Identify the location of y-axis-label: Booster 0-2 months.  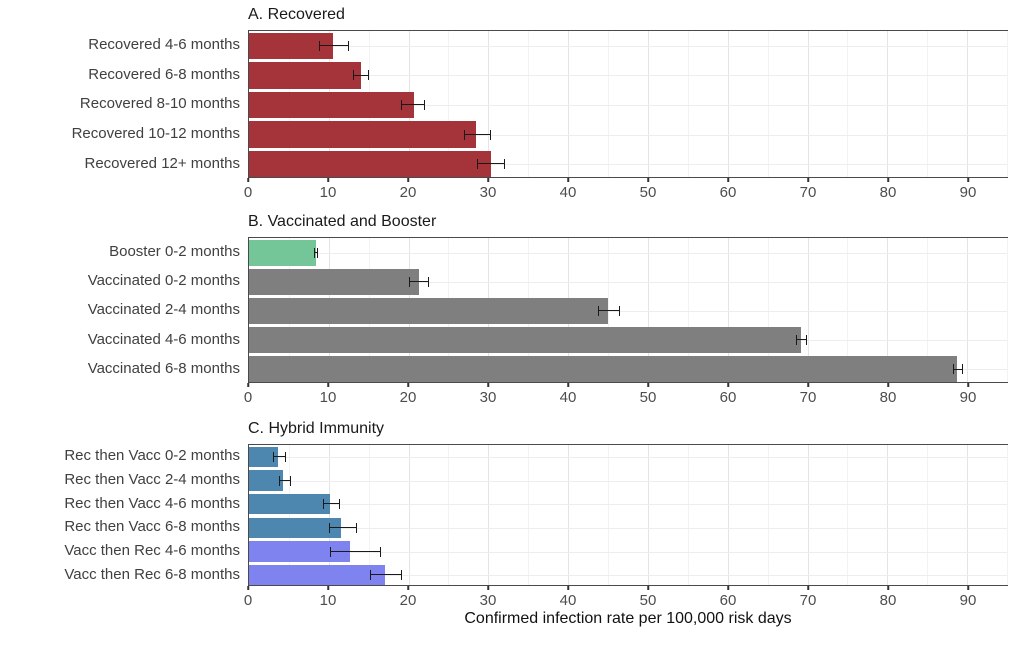
(174, 252).